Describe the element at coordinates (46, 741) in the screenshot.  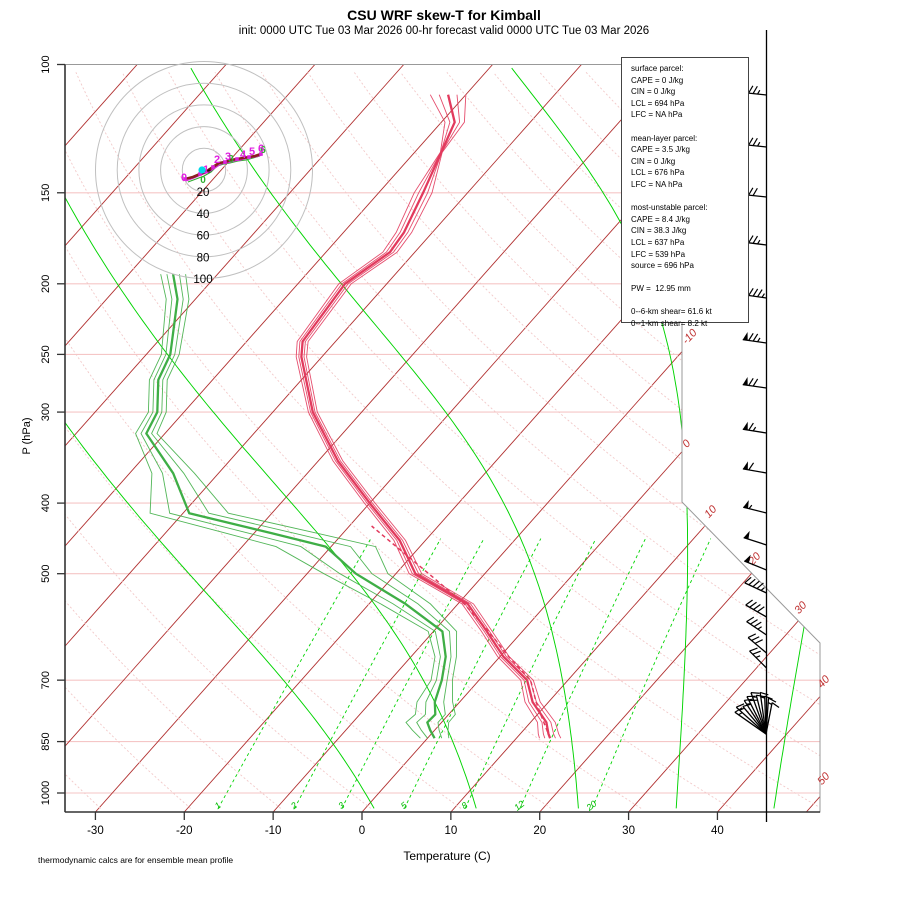
I see `svg-text: 850` at that location.